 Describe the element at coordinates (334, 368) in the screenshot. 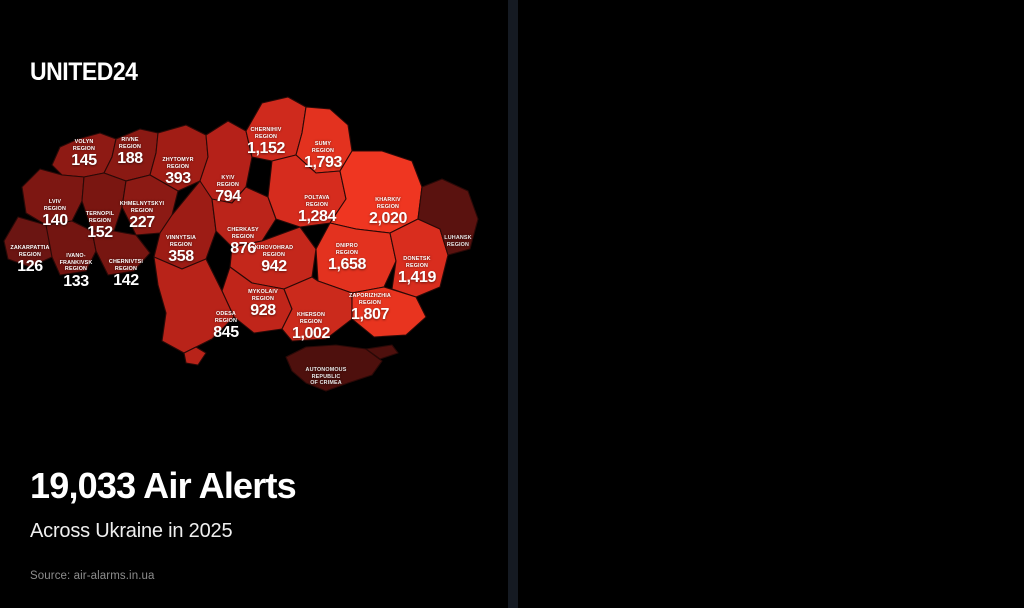

I see `region-shape-crimea` at that location.